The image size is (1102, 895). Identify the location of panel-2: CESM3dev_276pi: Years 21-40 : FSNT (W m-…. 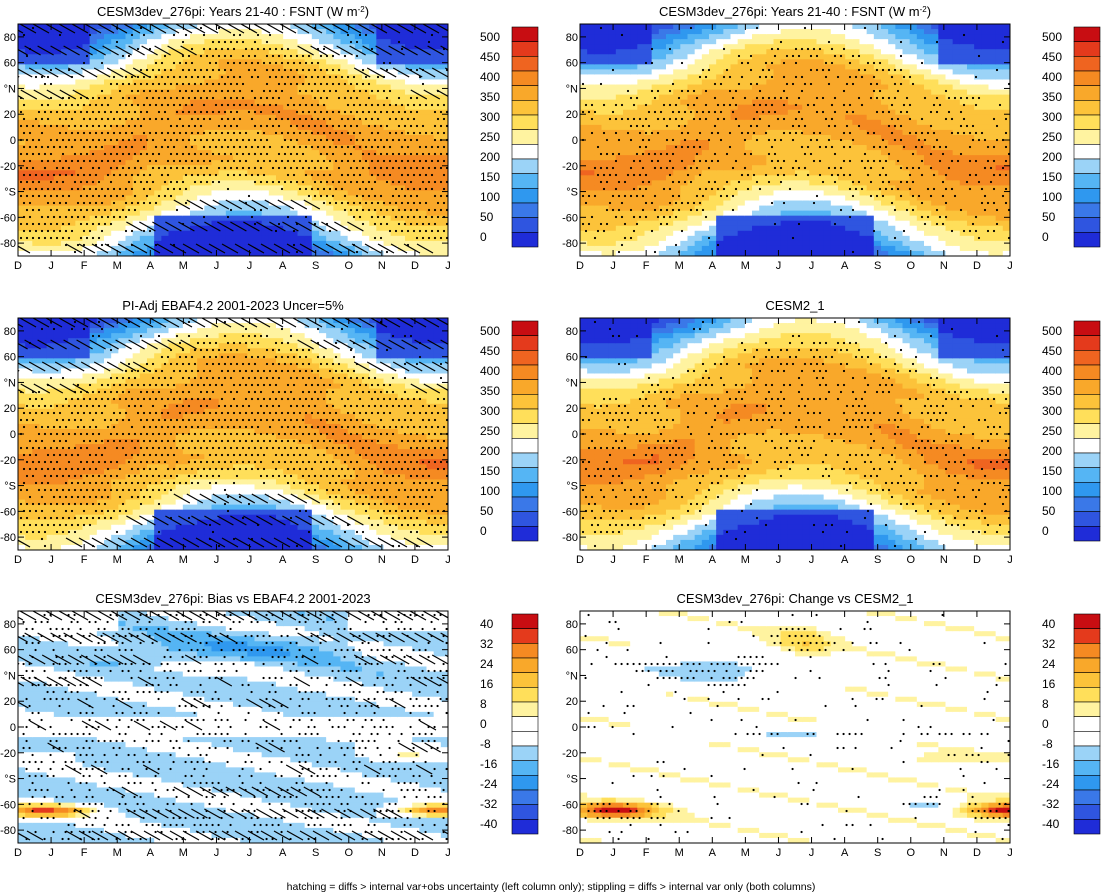
(831, 138).